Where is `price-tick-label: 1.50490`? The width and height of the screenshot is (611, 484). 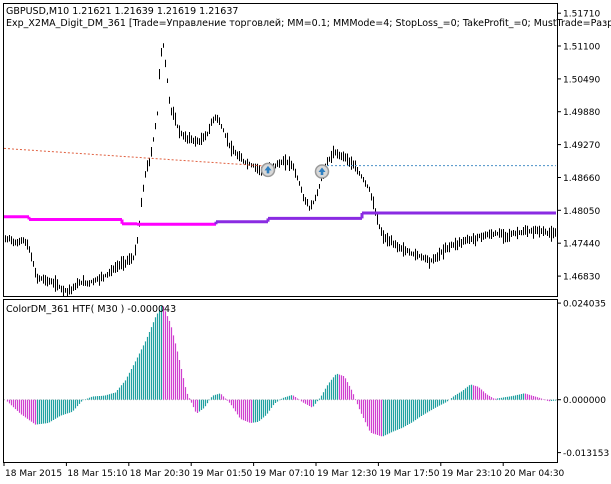
price-tick-label: 1.50490 is located at coordinates (581, 80).